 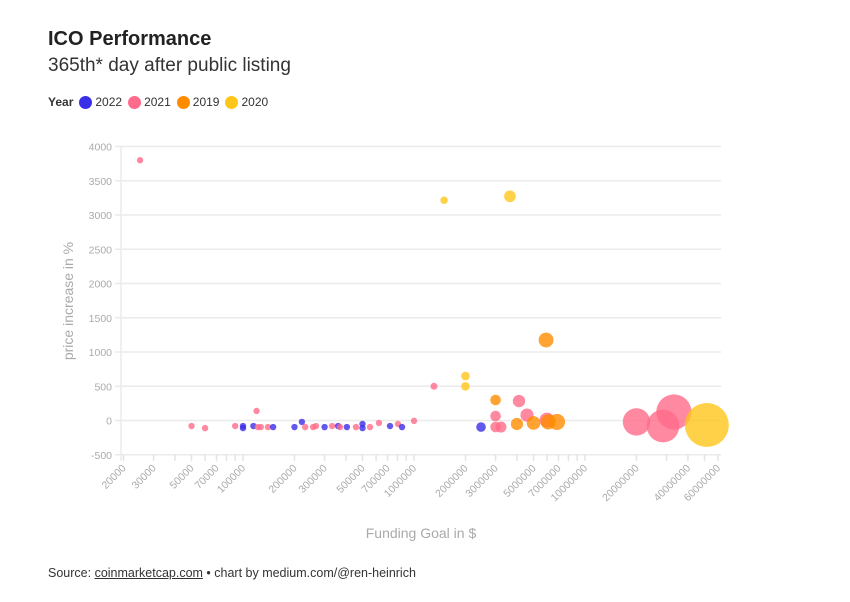 What do you see at coordinates (103, 387) in the screenshot?
I see `y-tick-label: 500` at bounding box center [103, 387].